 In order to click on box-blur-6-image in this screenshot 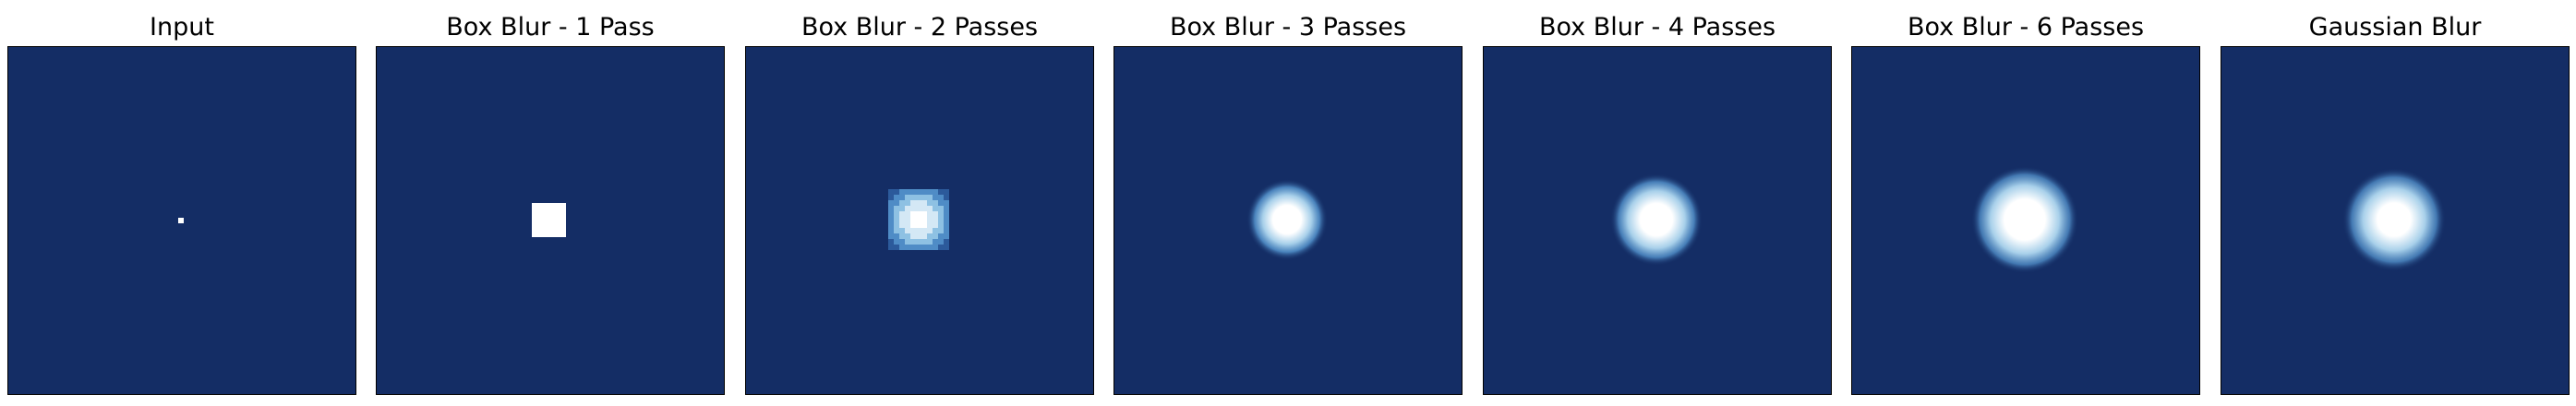, I will do `click(2025, 220)`.